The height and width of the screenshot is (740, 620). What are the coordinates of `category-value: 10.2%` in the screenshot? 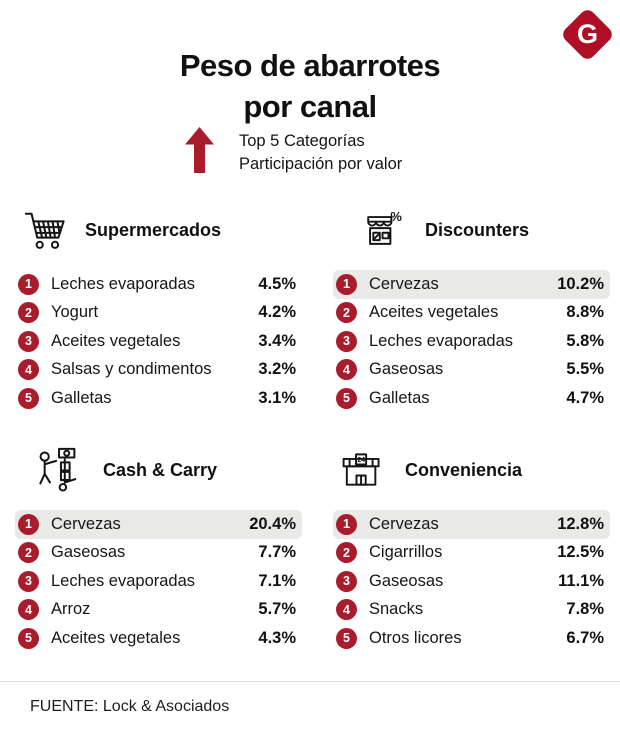 It's located at (580, 283).